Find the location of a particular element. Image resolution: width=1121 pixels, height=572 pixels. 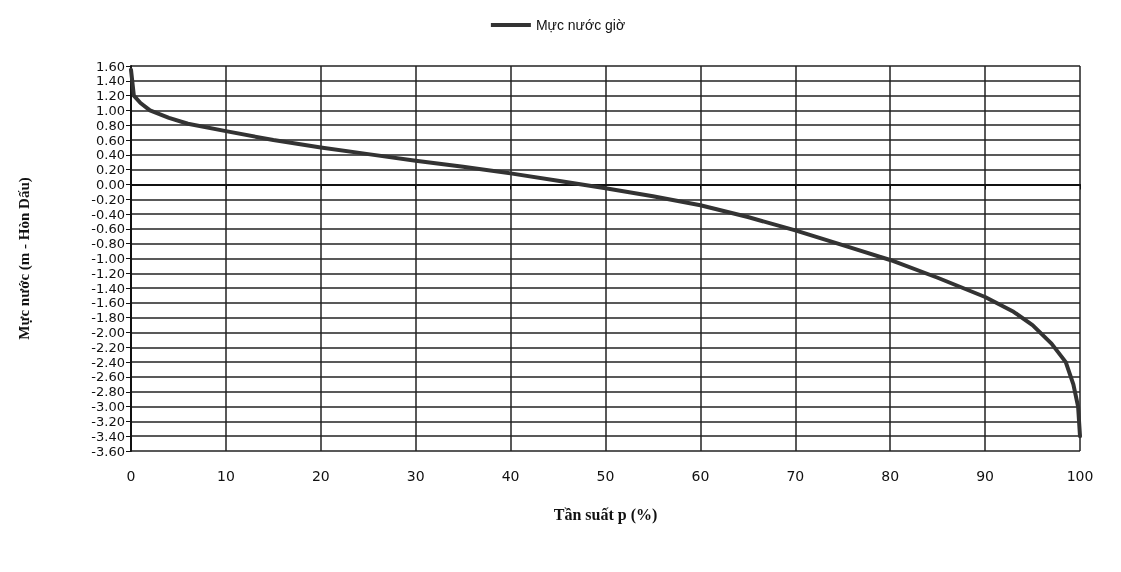

x-tick-label: 40 is located at coordinates (510, 476).